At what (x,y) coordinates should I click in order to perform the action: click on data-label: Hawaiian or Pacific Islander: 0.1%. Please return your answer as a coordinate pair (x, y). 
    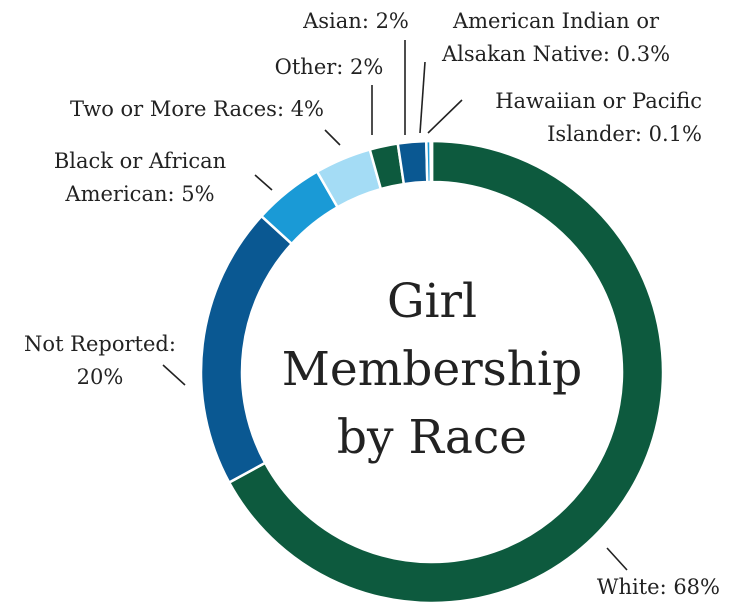
    Looking at the image, I should click on (598, 117).